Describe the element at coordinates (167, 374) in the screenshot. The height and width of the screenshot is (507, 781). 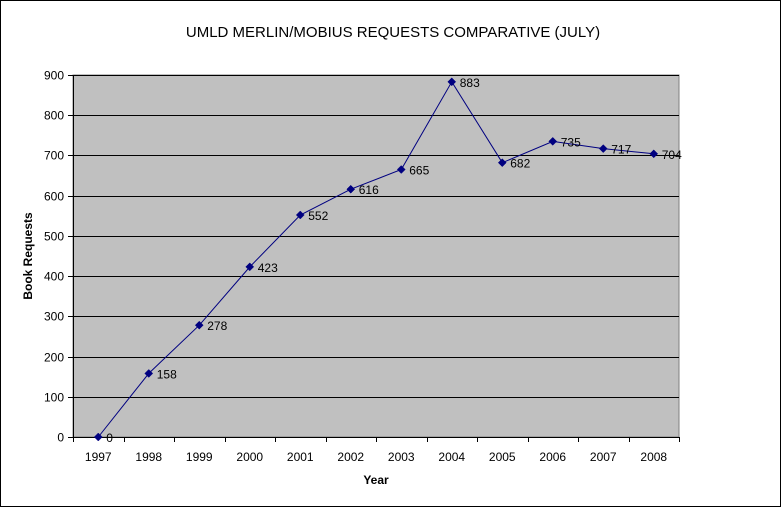
I see `data-label: 158` at that location.